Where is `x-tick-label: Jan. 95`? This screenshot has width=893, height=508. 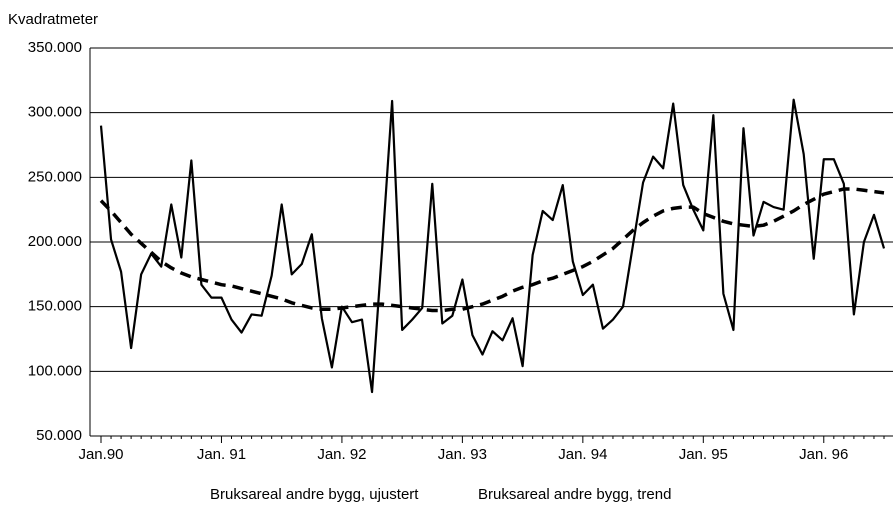 x-tick-label: Jan. 95 is located at coordinates (703, 454).